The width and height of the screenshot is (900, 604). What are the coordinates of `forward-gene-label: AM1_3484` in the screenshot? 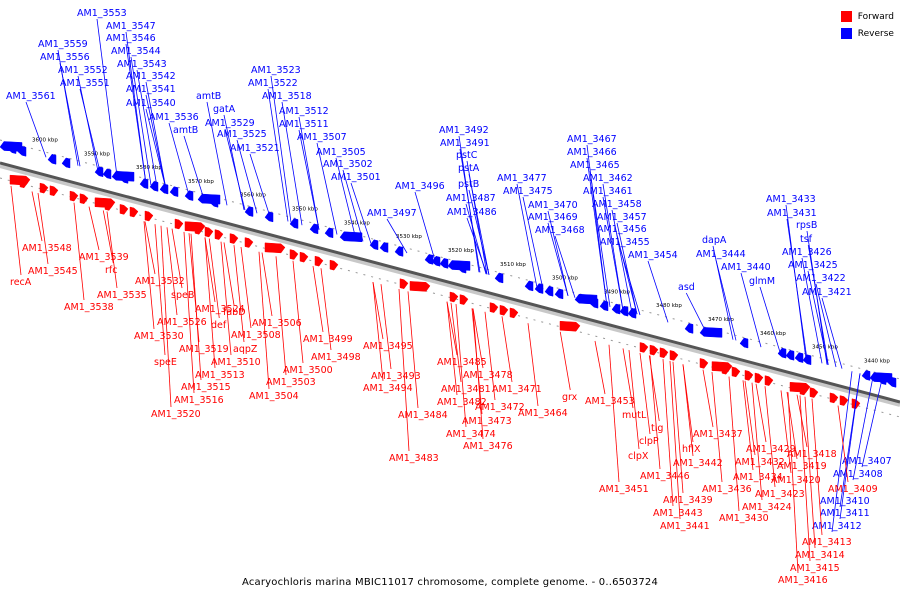 It's located at (423, 415).